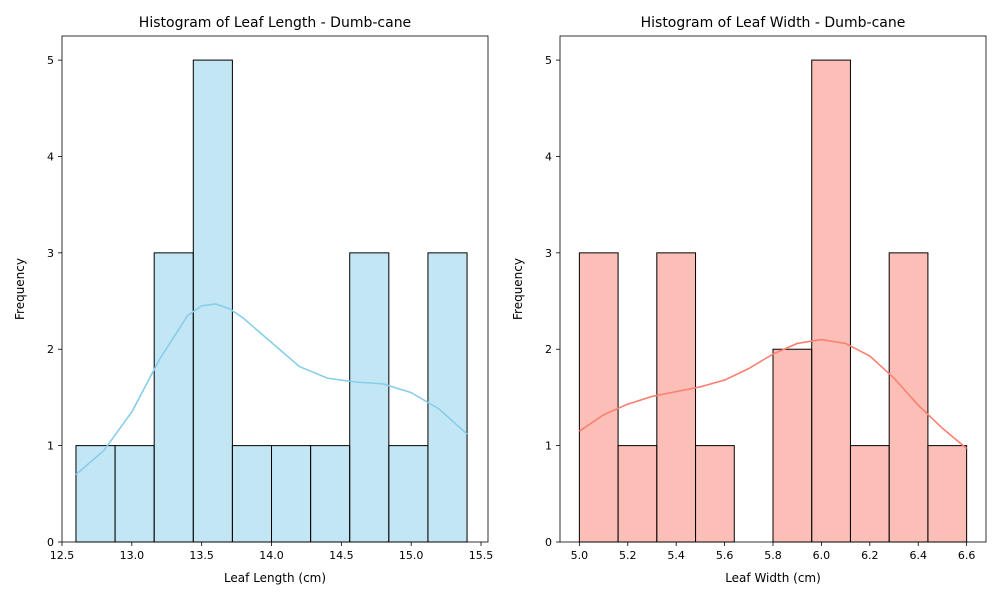  What do you see at coordinates (271, 555) in the screenshot?
I see `x-tick-label: 14.0` at bounding box center [271, 555].